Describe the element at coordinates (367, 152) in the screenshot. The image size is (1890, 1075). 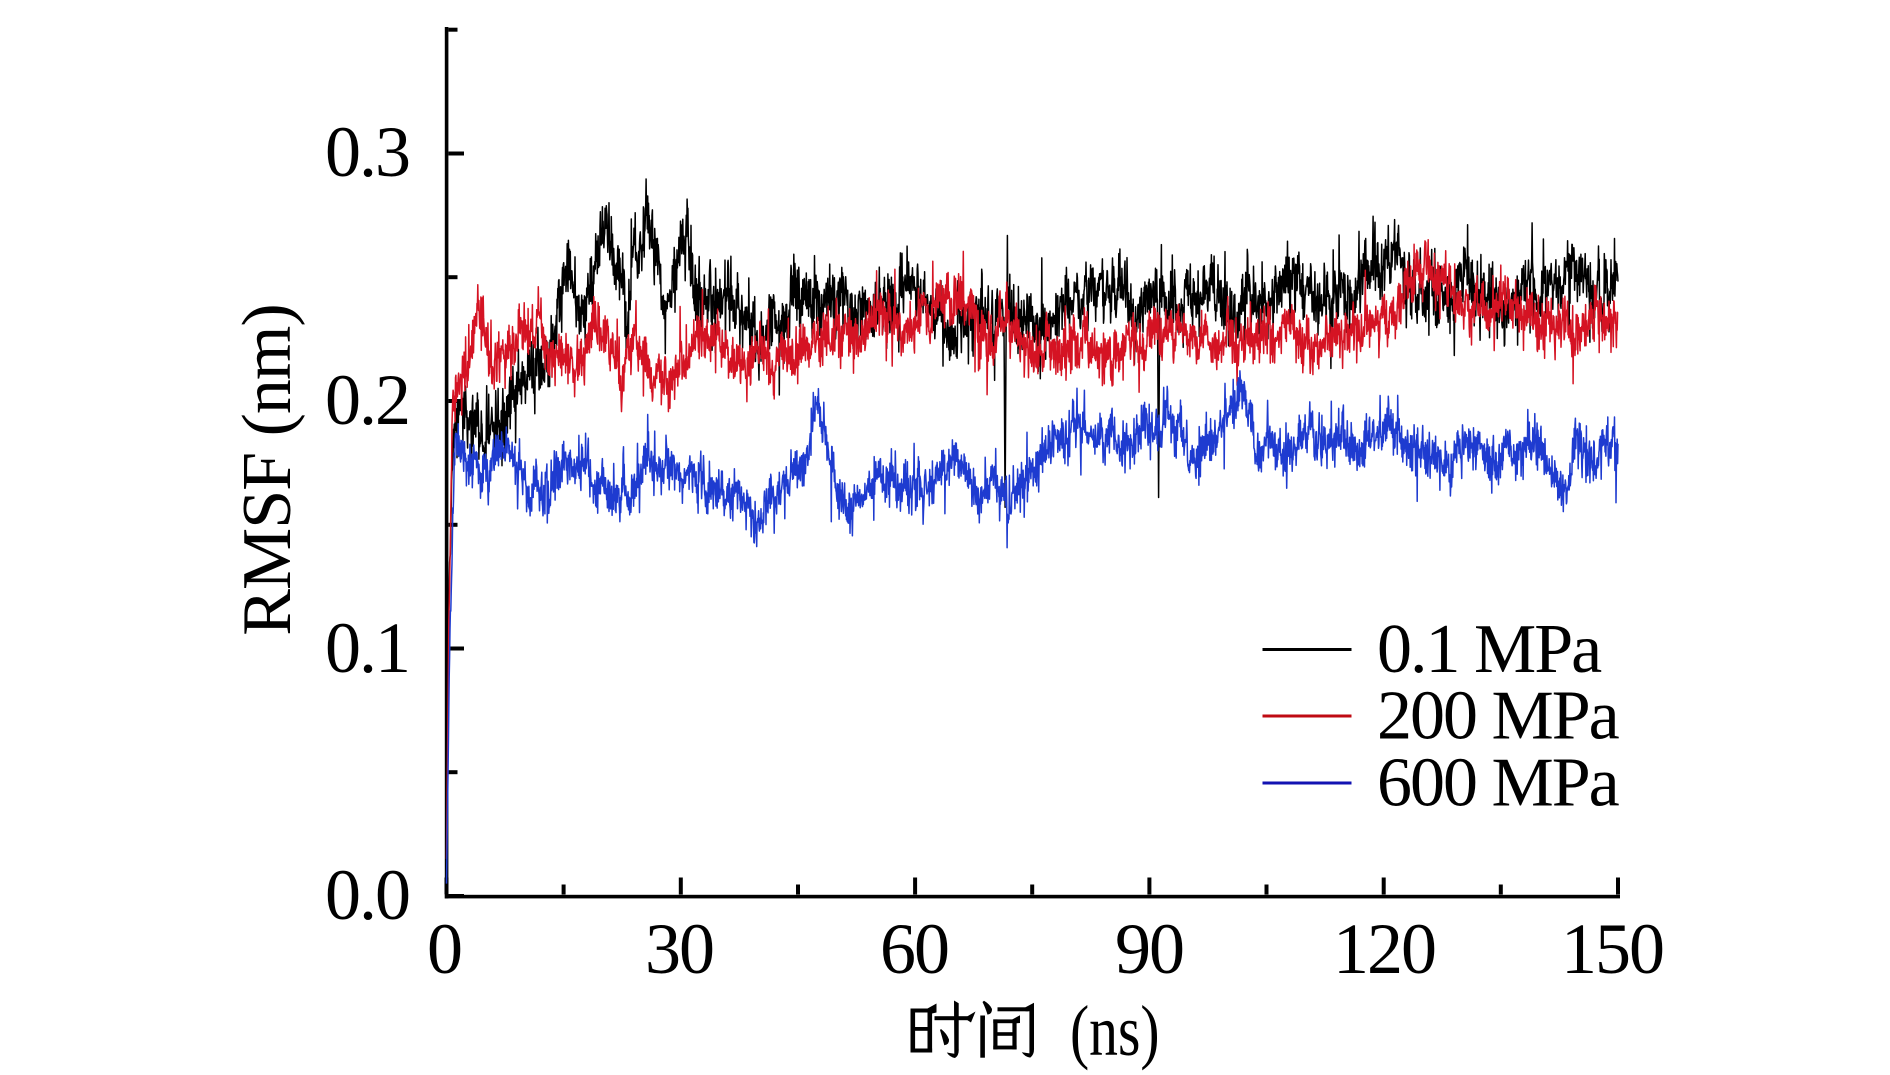
I see `svg-text: 0.3` at that location.